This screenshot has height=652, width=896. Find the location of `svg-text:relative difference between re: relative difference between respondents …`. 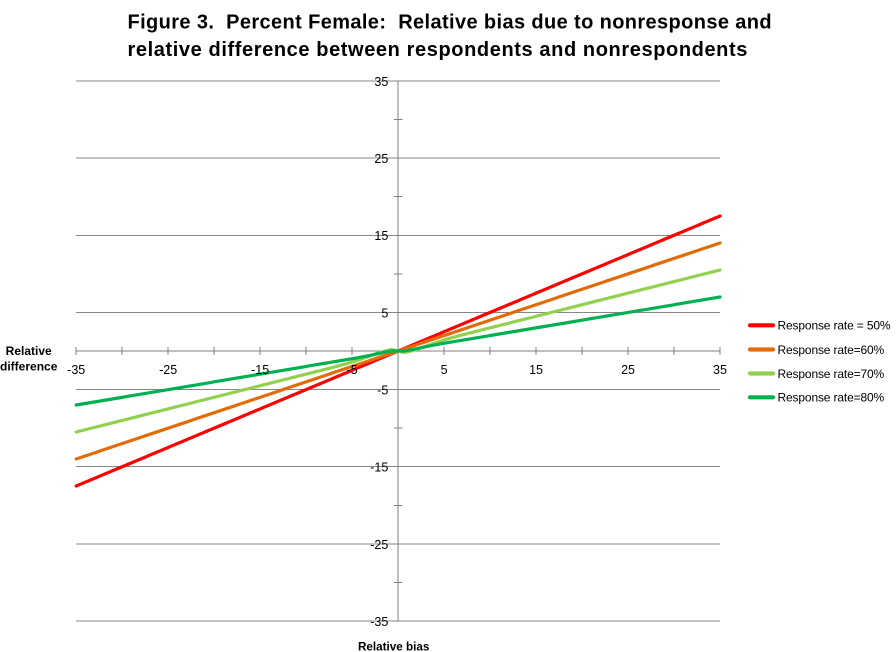

svg-text:relative difference between re: relative difference between respondents … is located at coordinates (438, 50).